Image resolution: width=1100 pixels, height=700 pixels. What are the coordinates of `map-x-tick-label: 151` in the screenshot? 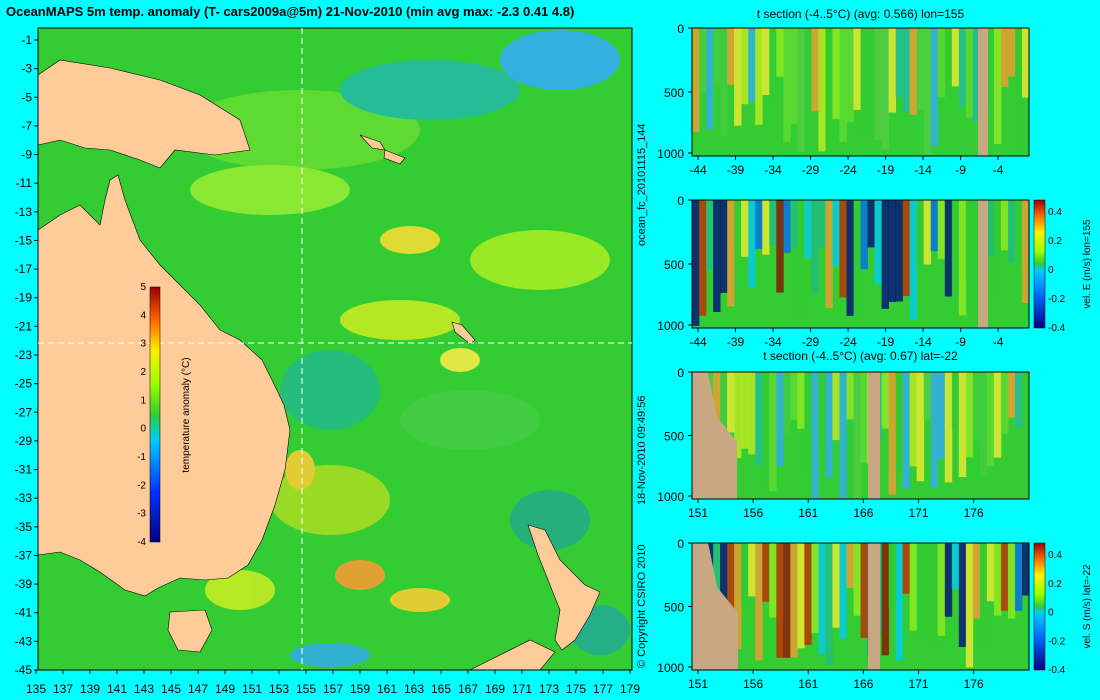 It's located at (252, 689).